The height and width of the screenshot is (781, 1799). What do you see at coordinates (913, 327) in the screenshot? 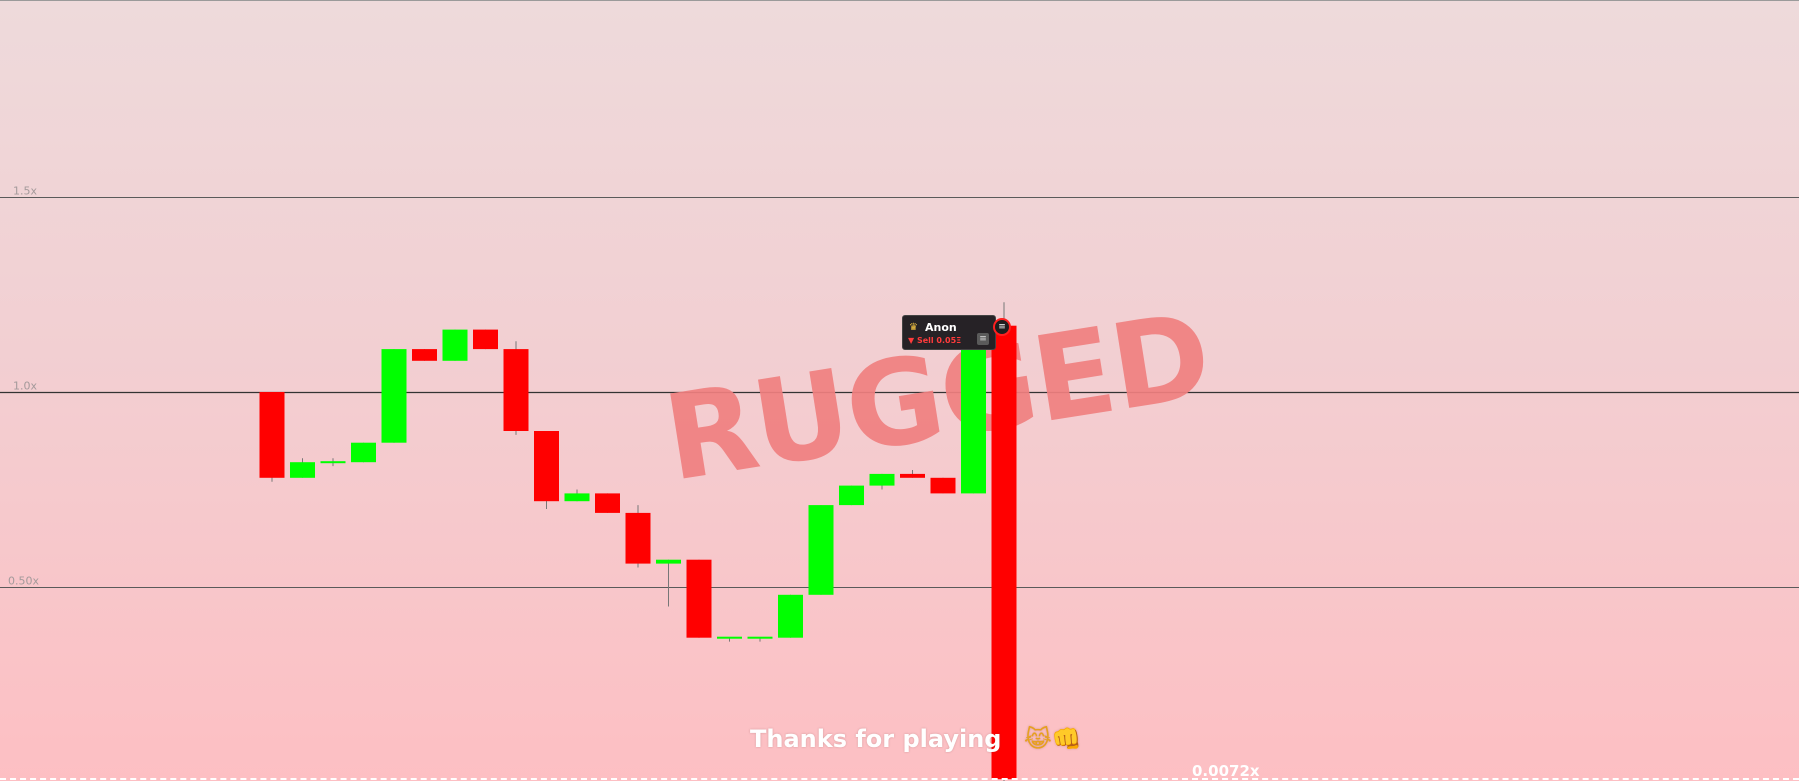
I see `crown-icon: ♛` at bounding box center [913, 327].